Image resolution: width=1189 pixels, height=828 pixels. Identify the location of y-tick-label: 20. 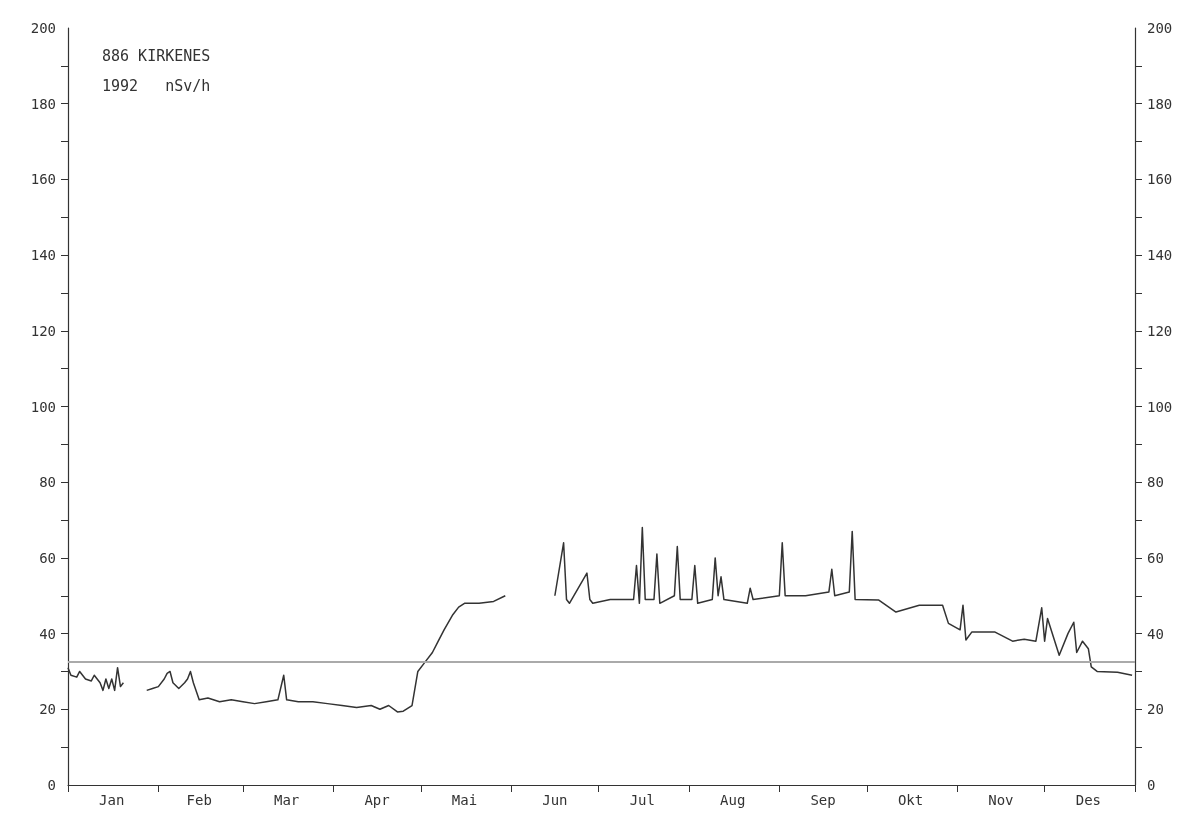
(47, 709).